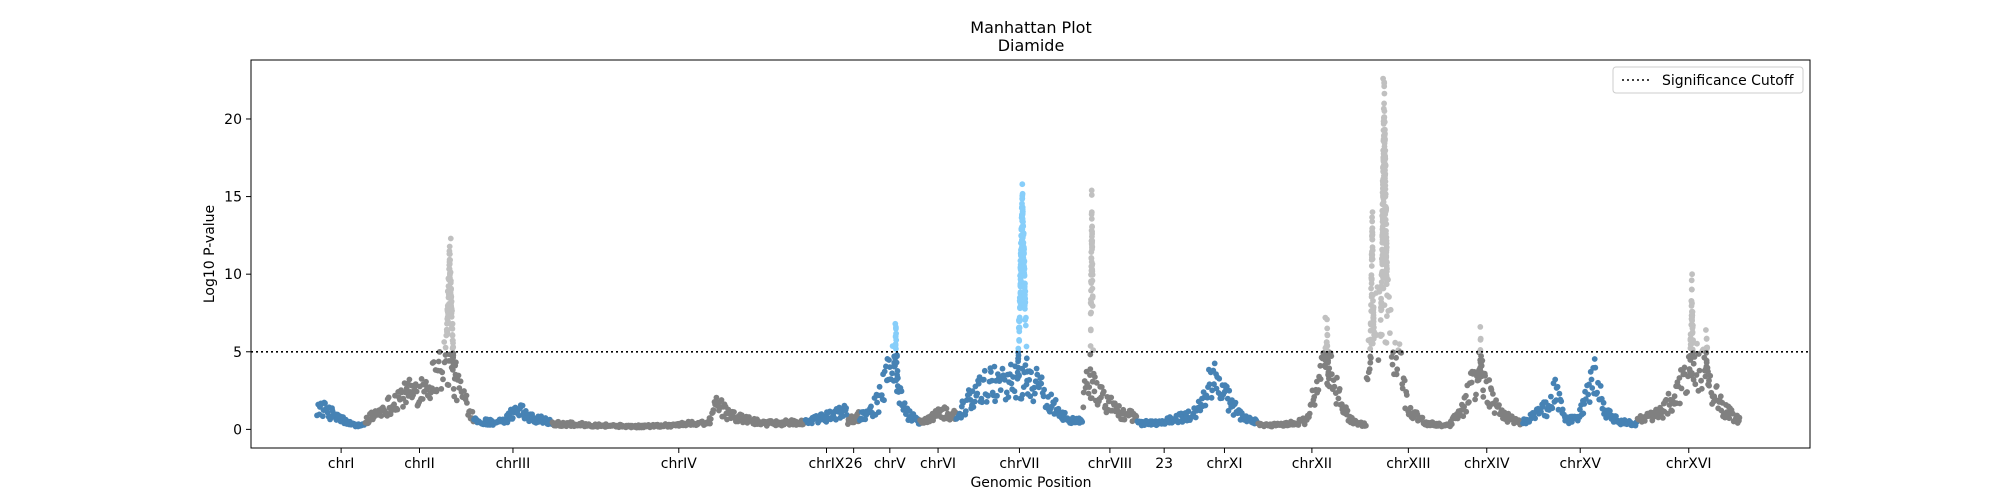 This screenshot has height=500, width=2000. Describe the element at coordinates (233, 120) in the screenshot. I see `y-tick-label: 20` at that location.